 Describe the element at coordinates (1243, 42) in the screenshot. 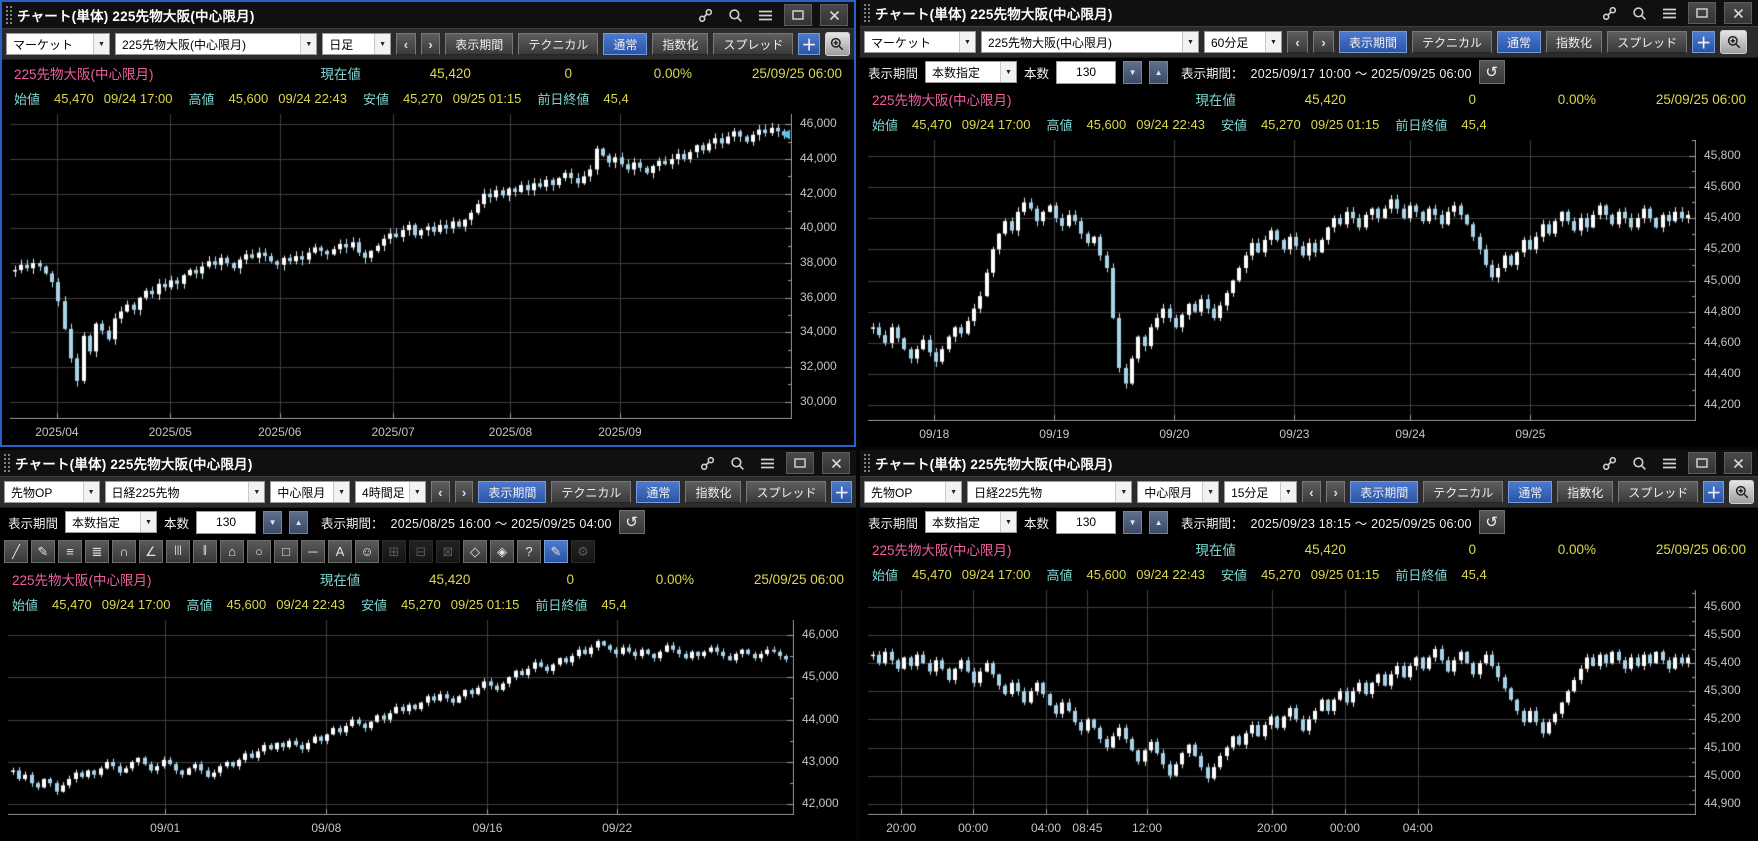

I see `timeframe-select: 60分足 ▼` at that location.